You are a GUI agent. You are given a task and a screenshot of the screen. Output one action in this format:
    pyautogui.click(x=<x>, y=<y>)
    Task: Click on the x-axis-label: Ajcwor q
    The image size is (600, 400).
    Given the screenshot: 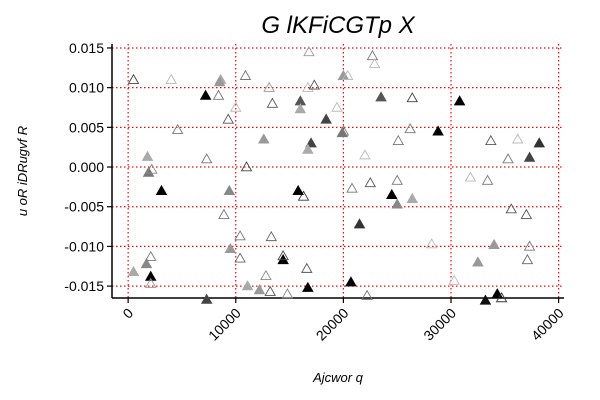 What is the action you would take?
    pyautogui.click(x=338, y=377)
    